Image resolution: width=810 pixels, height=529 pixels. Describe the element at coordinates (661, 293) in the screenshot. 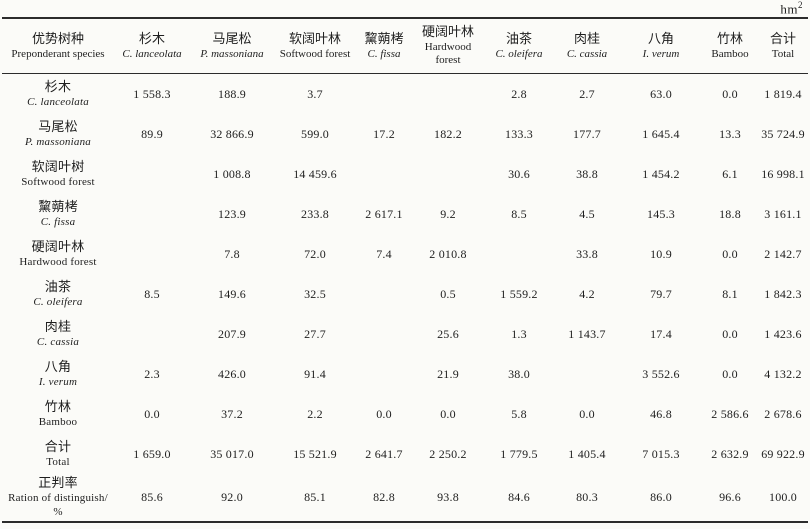

I see `cell: 79.7` at that location.